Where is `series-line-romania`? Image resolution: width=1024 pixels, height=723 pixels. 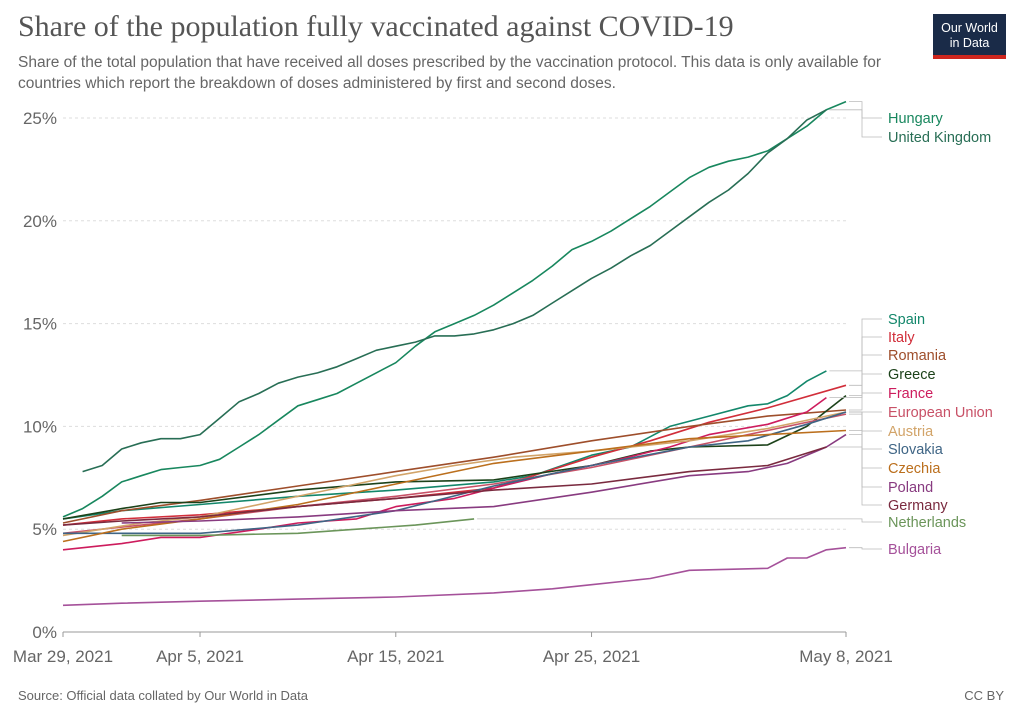
series-line-romania is located at coordinates (454, 466).